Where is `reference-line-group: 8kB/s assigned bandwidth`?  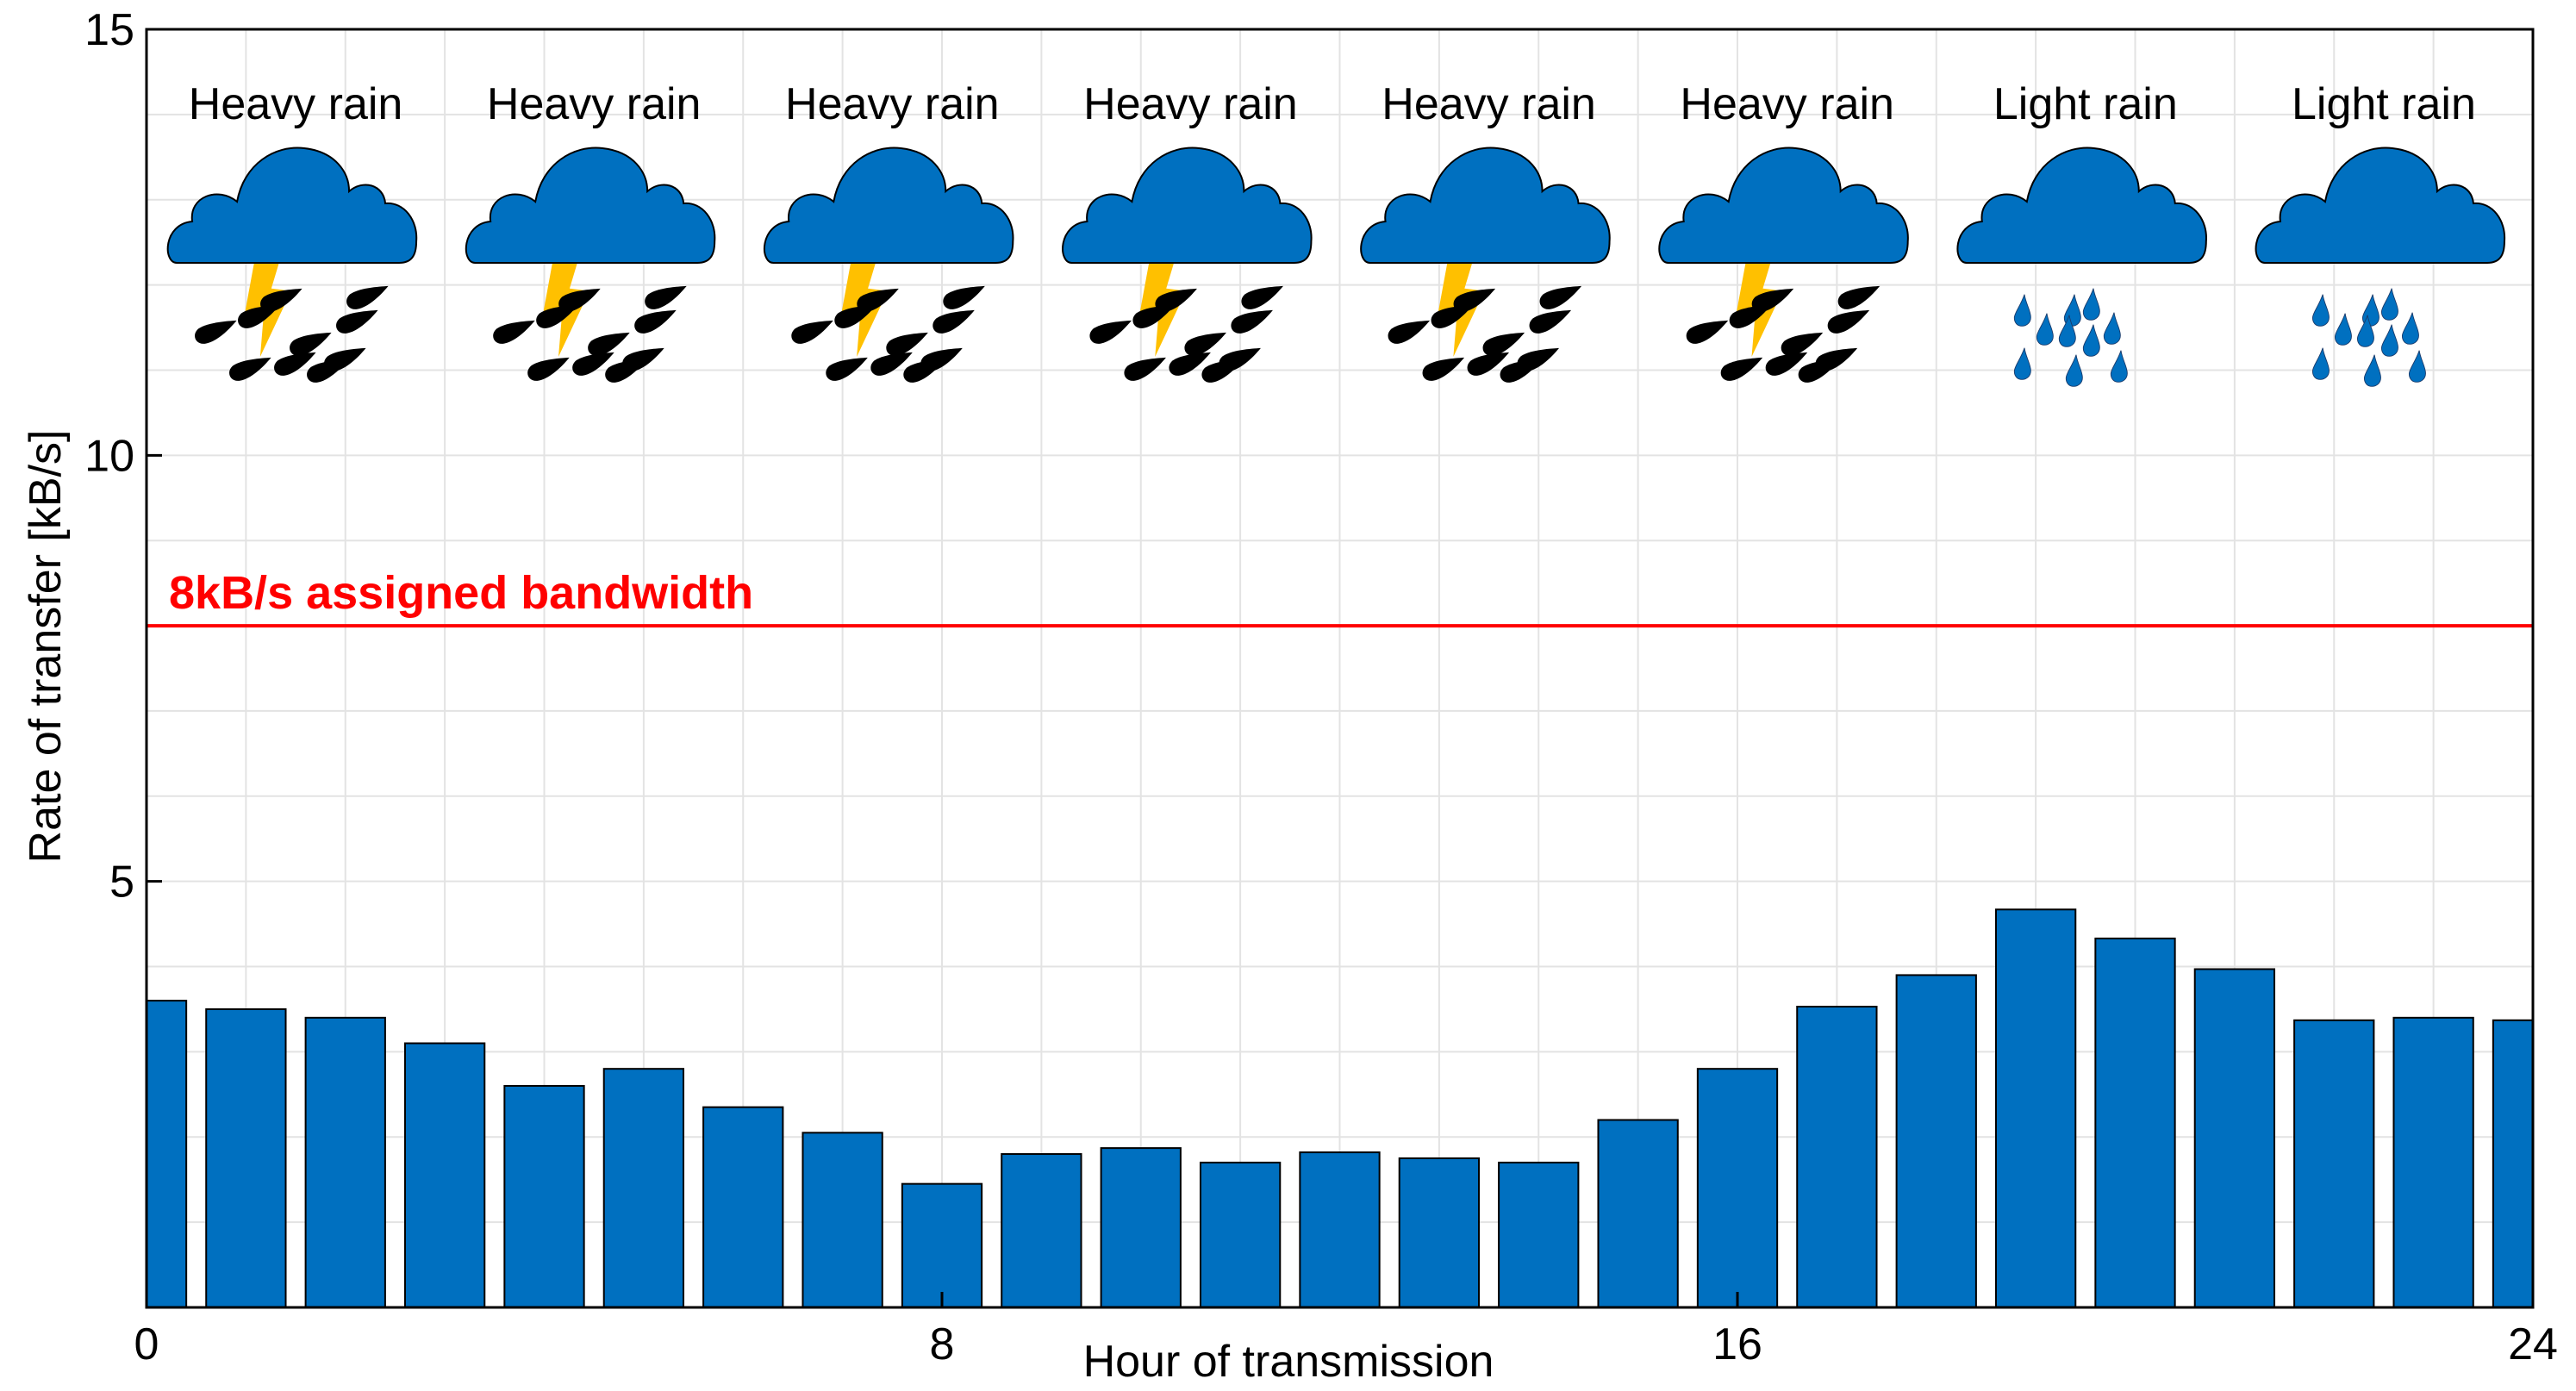
reference-line-group: 8kB/s assigned bandwidth is located at coordinates (1340, 597).